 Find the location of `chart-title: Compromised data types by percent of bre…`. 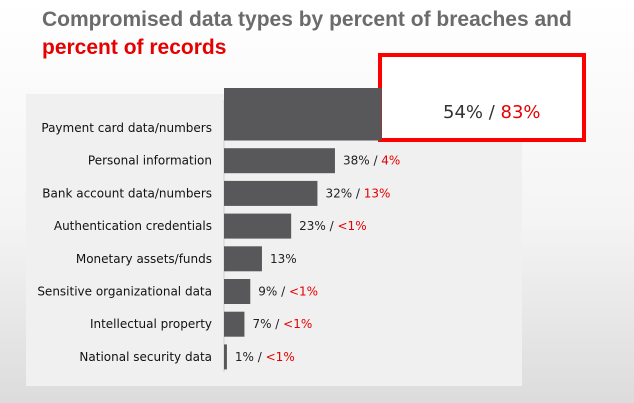

chart-title: Compromised data types by percent of bre… is located at coordinates (307, 34).